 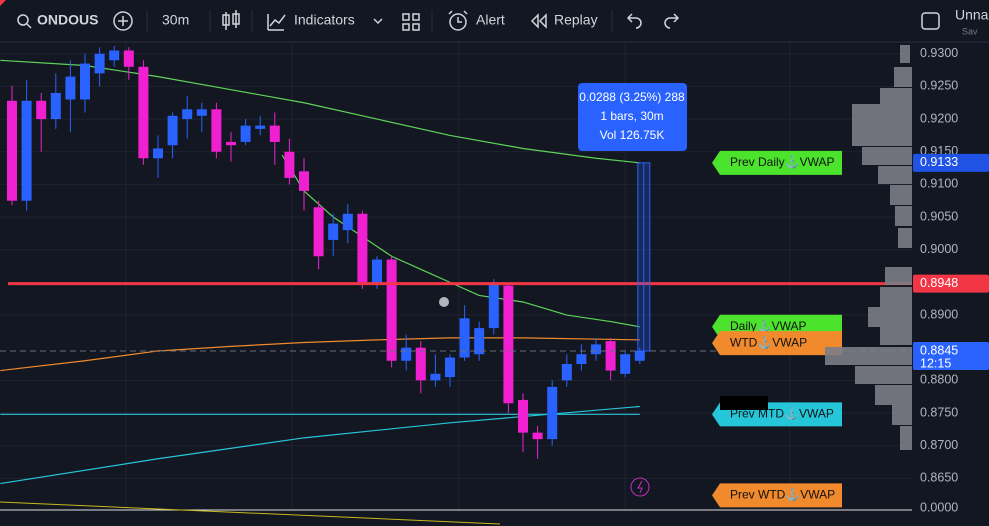 What do you see at coordinates (935, 363) in the screenshot?
I see `countdown: 12:15` at bounding box center [935, 363].